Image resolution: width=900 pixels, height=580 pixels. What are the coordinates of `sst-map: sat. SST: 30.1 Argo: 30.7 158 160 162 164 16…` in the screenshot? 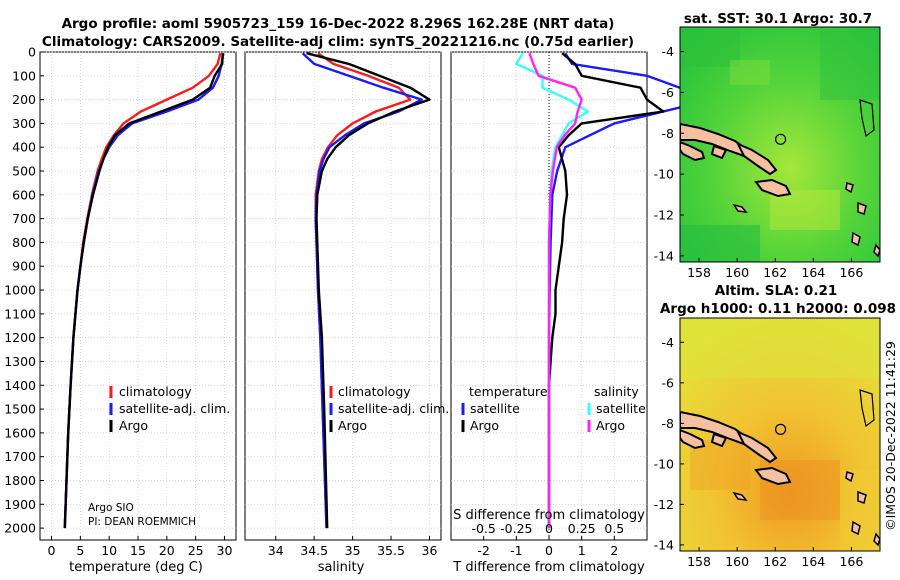 It's located at (767, 145).